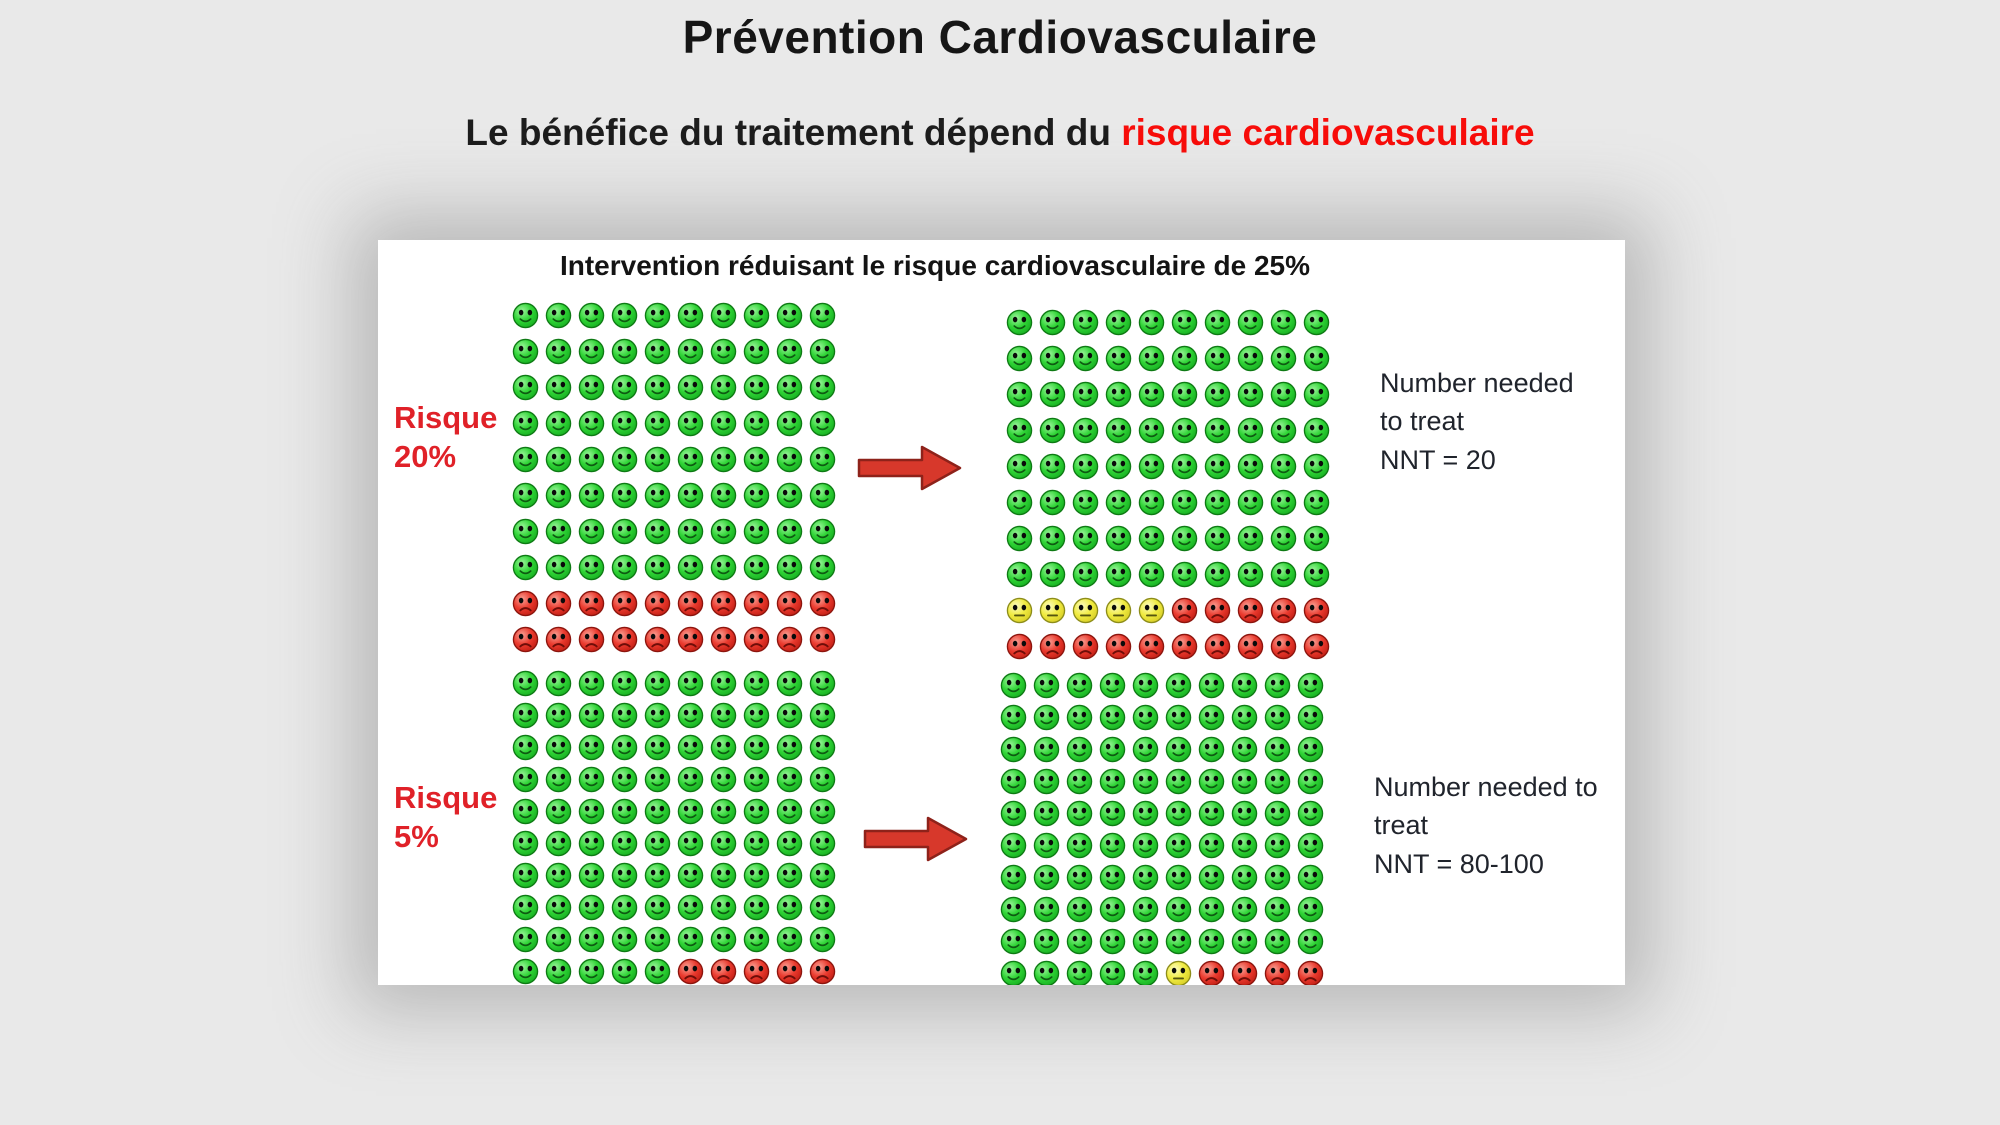 The image size is (2000, 1125). What do you see at coordinates (915, 839) in the screenshot?
I see `arrow-right-icon` at bounding box center [915, 839].